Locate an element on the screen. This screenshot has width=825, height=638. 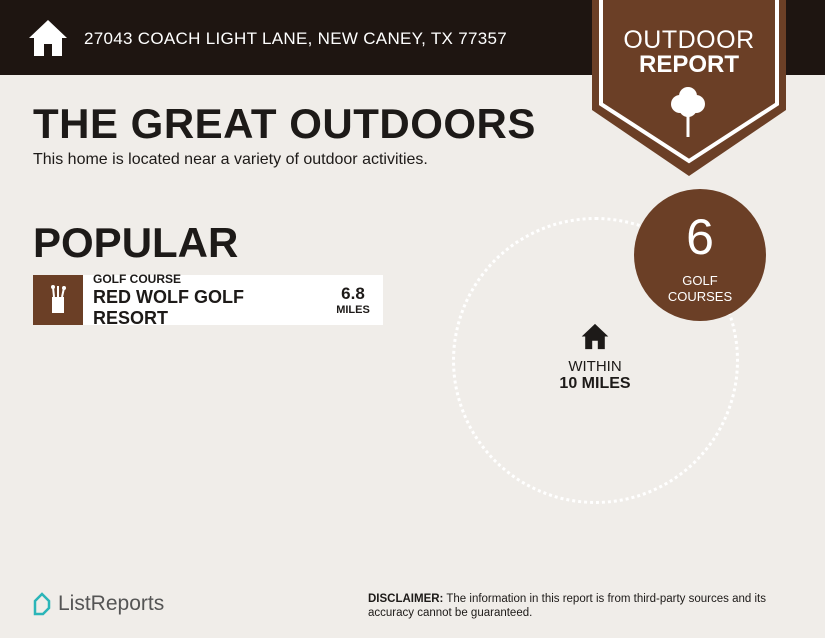
golf-bag-icon is located at coordinates (58, 300).